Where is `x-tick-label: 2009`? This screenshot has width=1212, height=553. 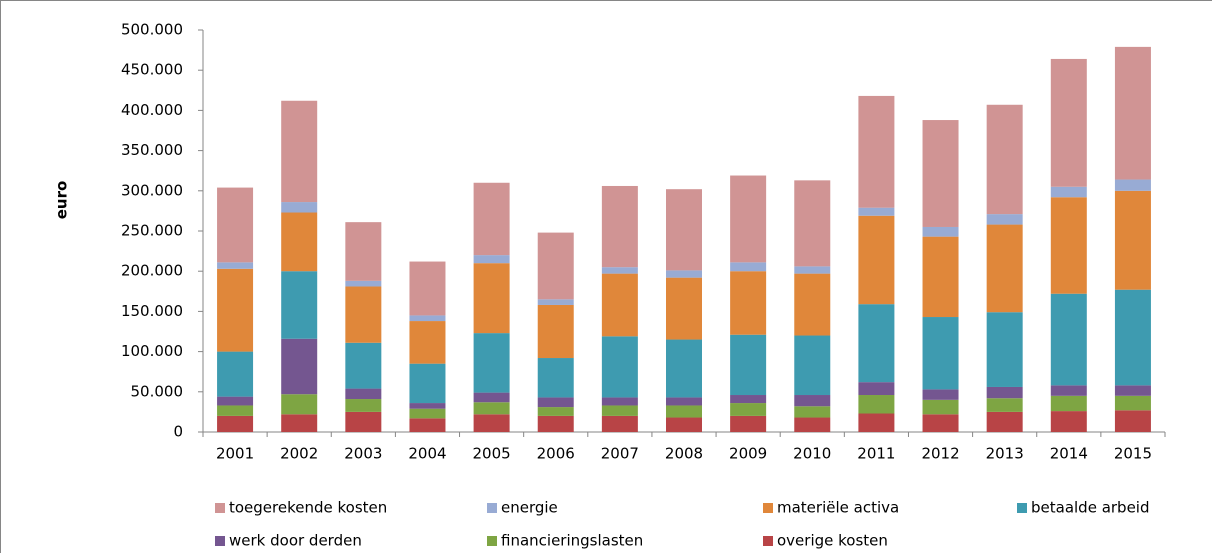
x-tick-label: 2009 is located at coordinates (748, 454).